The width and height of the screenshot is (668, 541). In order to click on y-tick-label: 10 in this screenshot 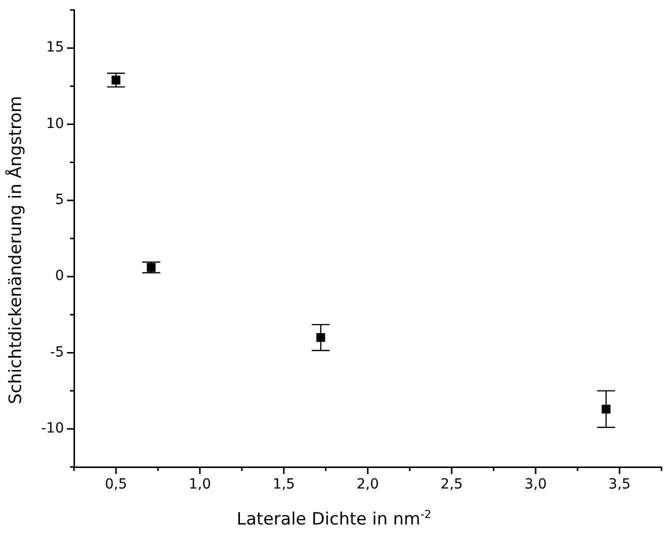, I will do `click(55, 124)`.